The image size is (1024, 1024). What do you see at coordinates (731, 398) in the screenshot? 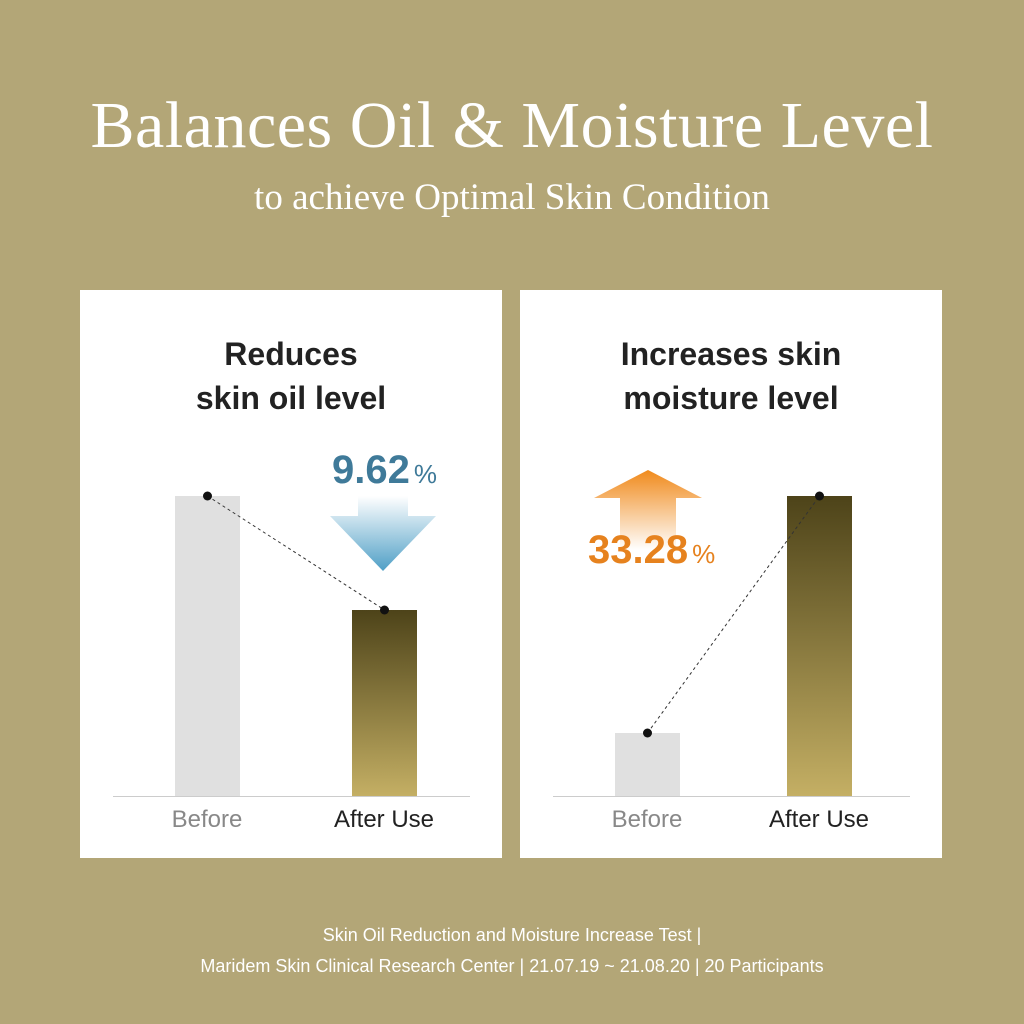
I see `title-line: moisture level` at bounding box center [731, 398].